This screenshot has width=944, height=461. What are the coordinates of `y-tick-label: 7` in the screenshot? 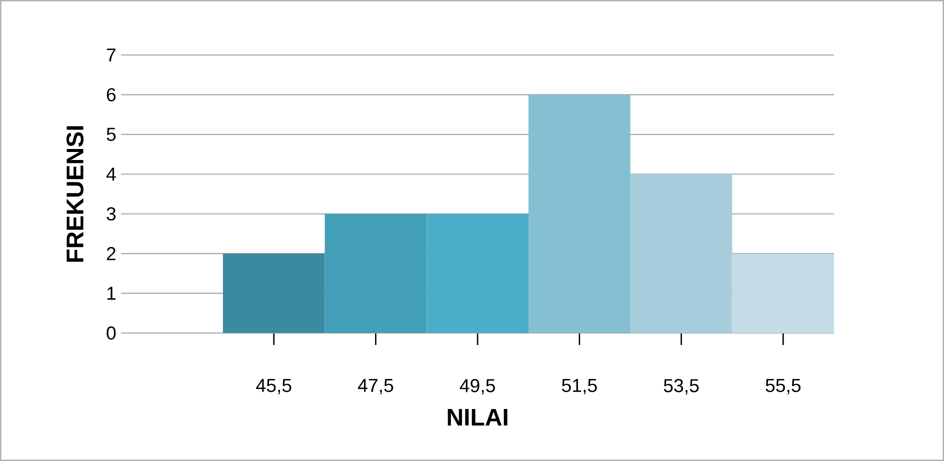 It's located at (111, 55).